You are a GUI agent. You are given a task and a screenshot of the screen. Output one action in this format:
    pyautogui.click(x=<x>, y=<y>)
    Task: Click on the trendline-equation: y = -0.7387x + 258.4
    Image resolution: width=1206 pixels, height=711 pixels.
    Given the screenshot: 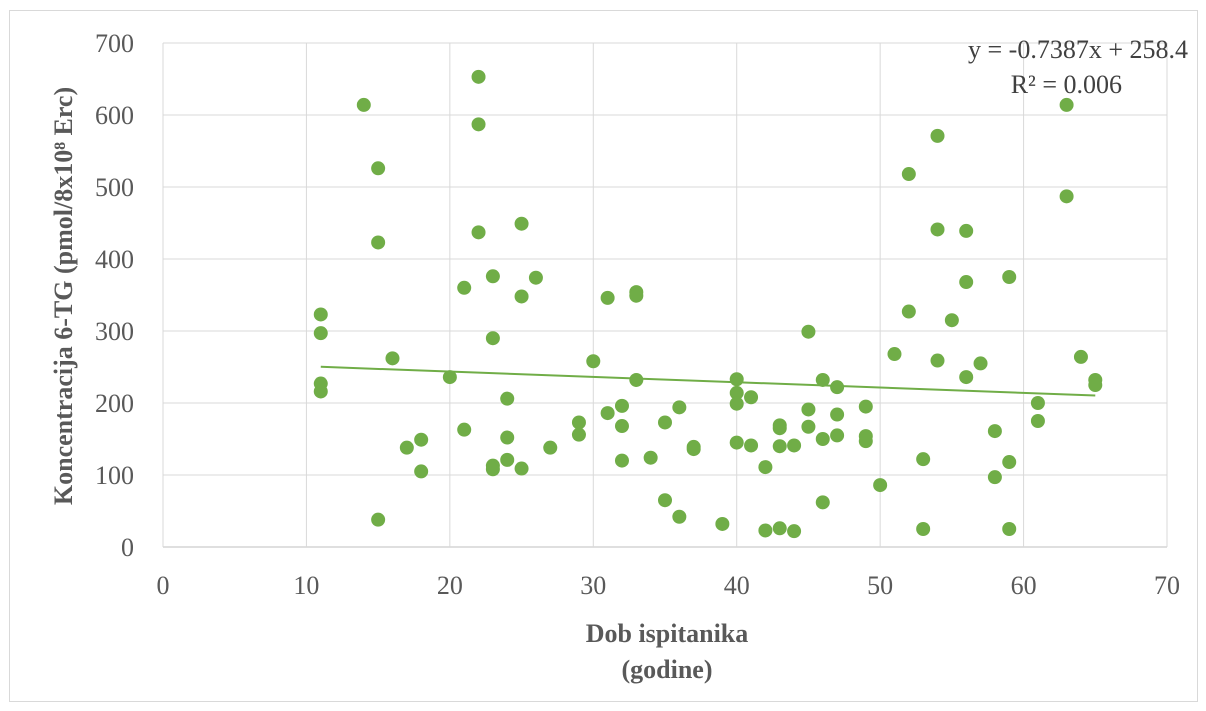 What is the action you would take?
    pyautogui.click(x=1078, y=49)
    